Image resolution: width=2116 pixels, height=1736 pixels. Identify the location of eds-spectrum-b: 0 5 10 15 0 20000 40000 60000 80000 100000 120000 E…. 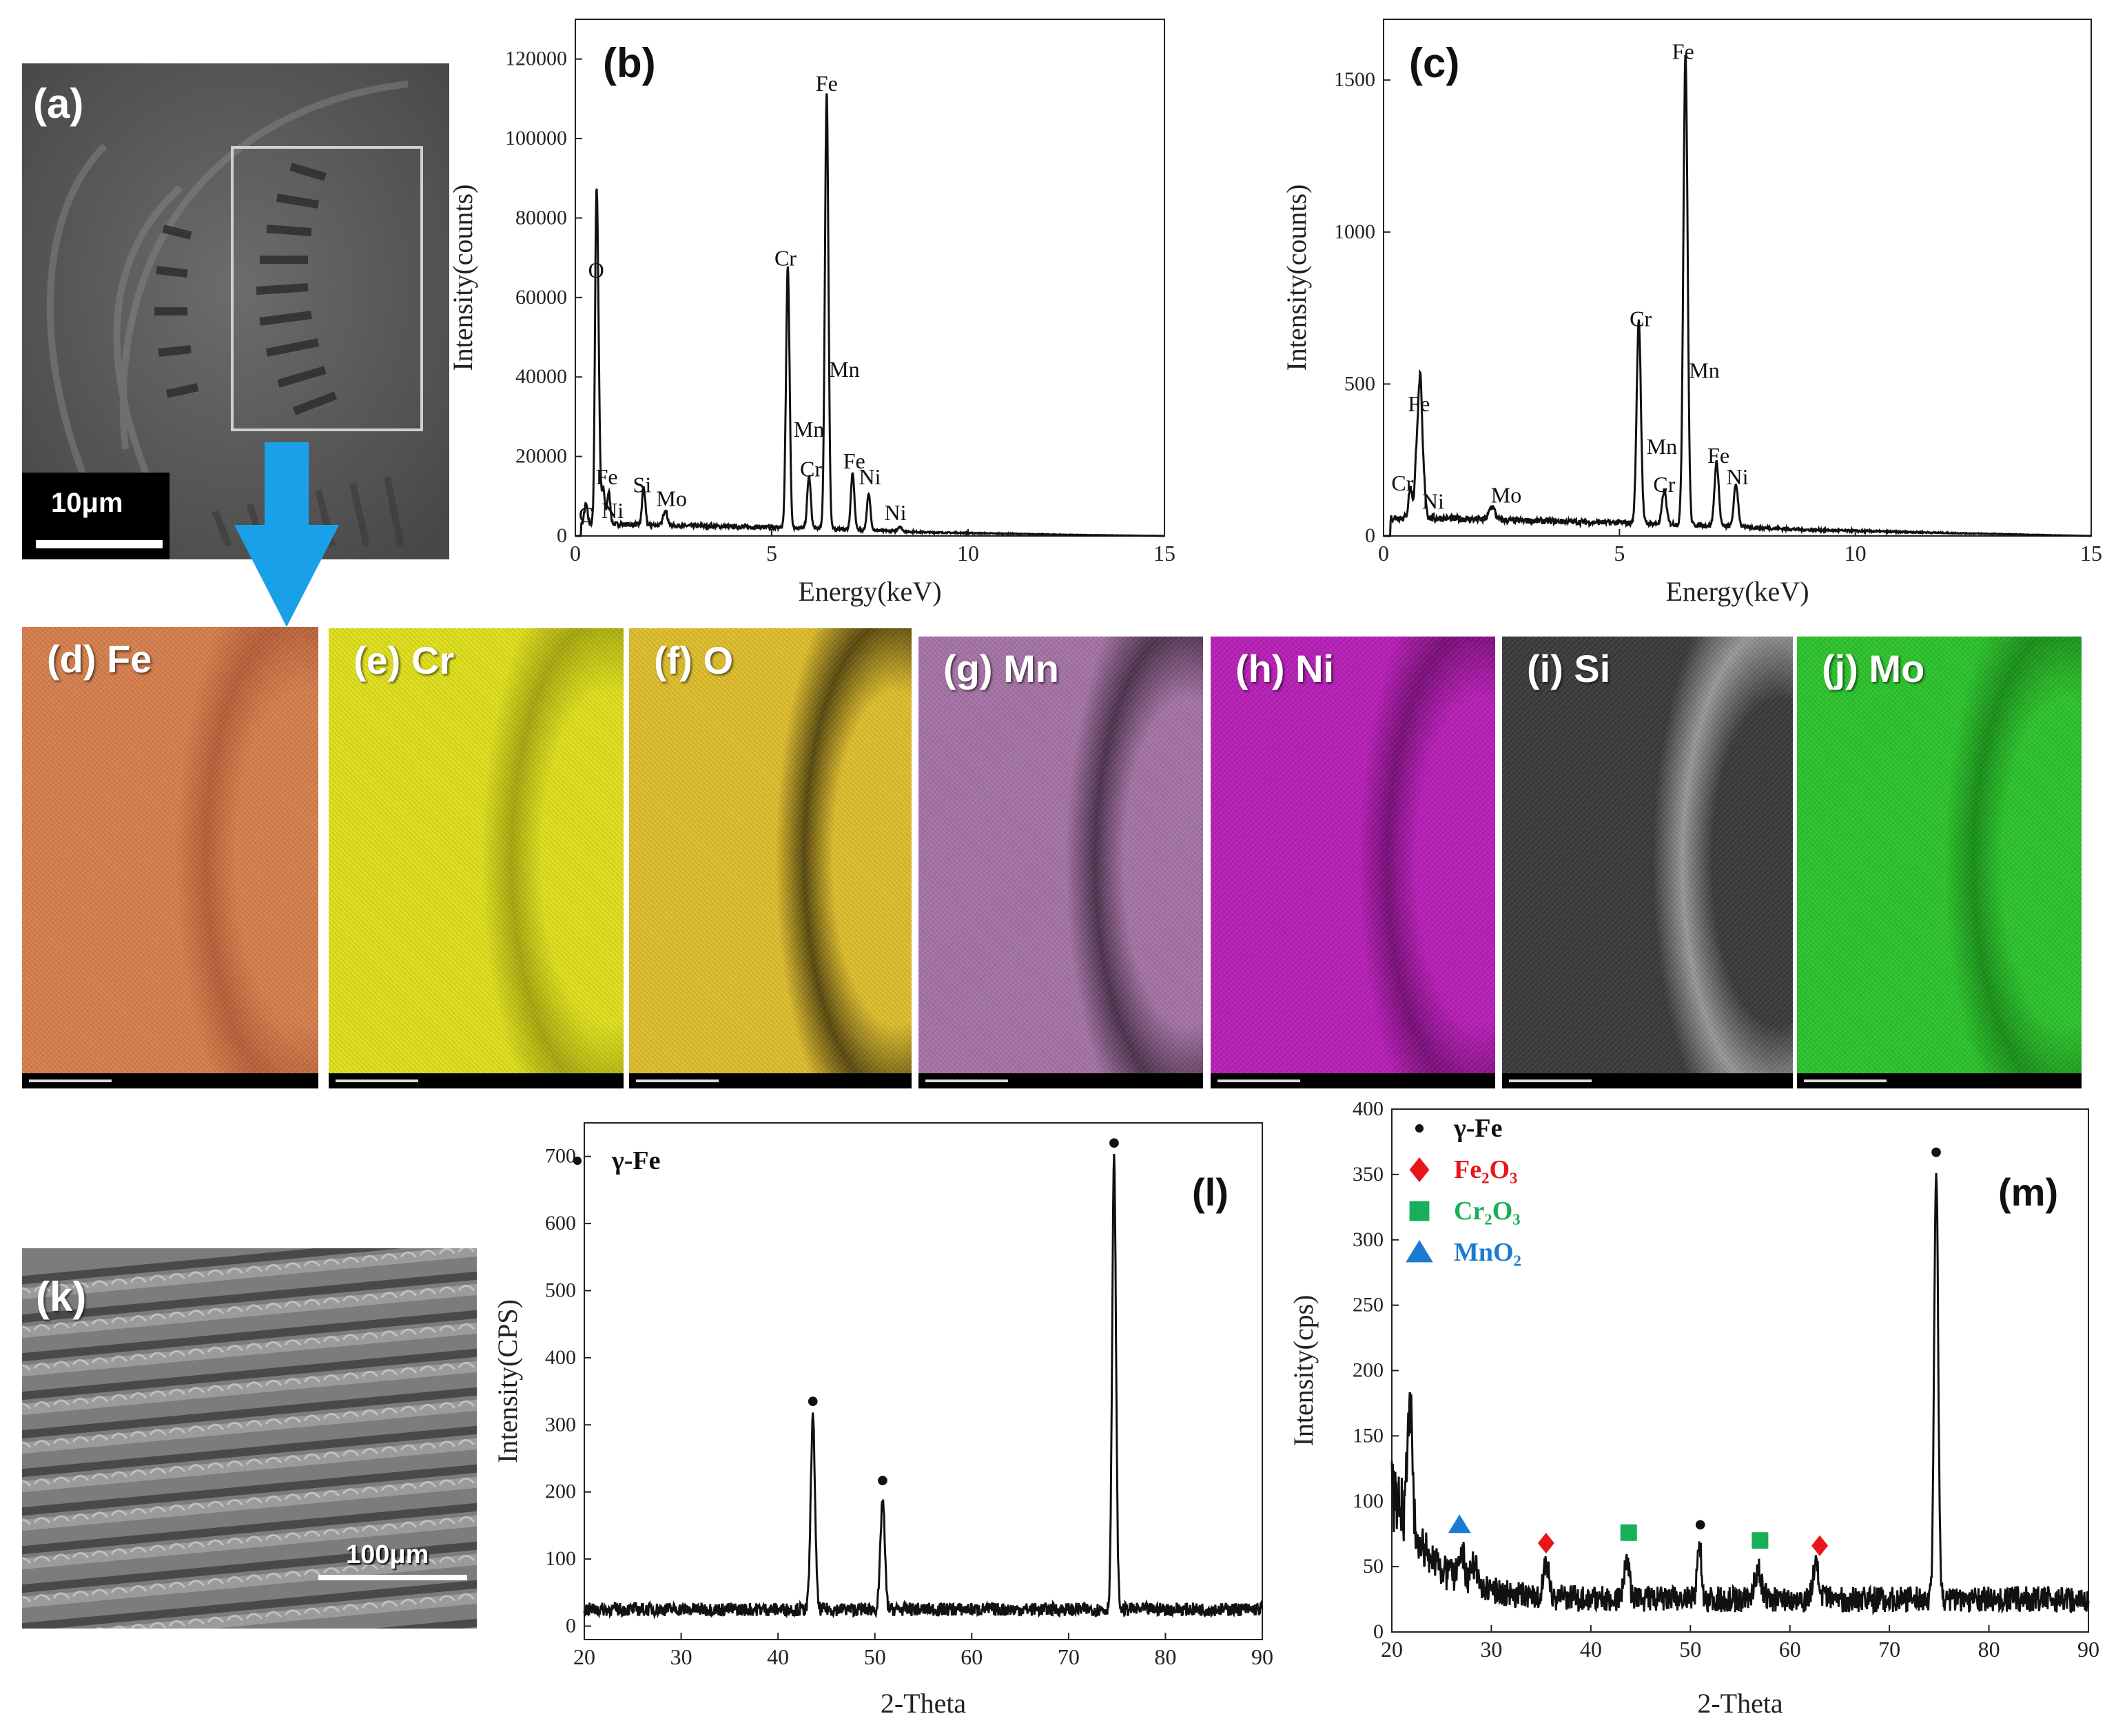
(811, 313).